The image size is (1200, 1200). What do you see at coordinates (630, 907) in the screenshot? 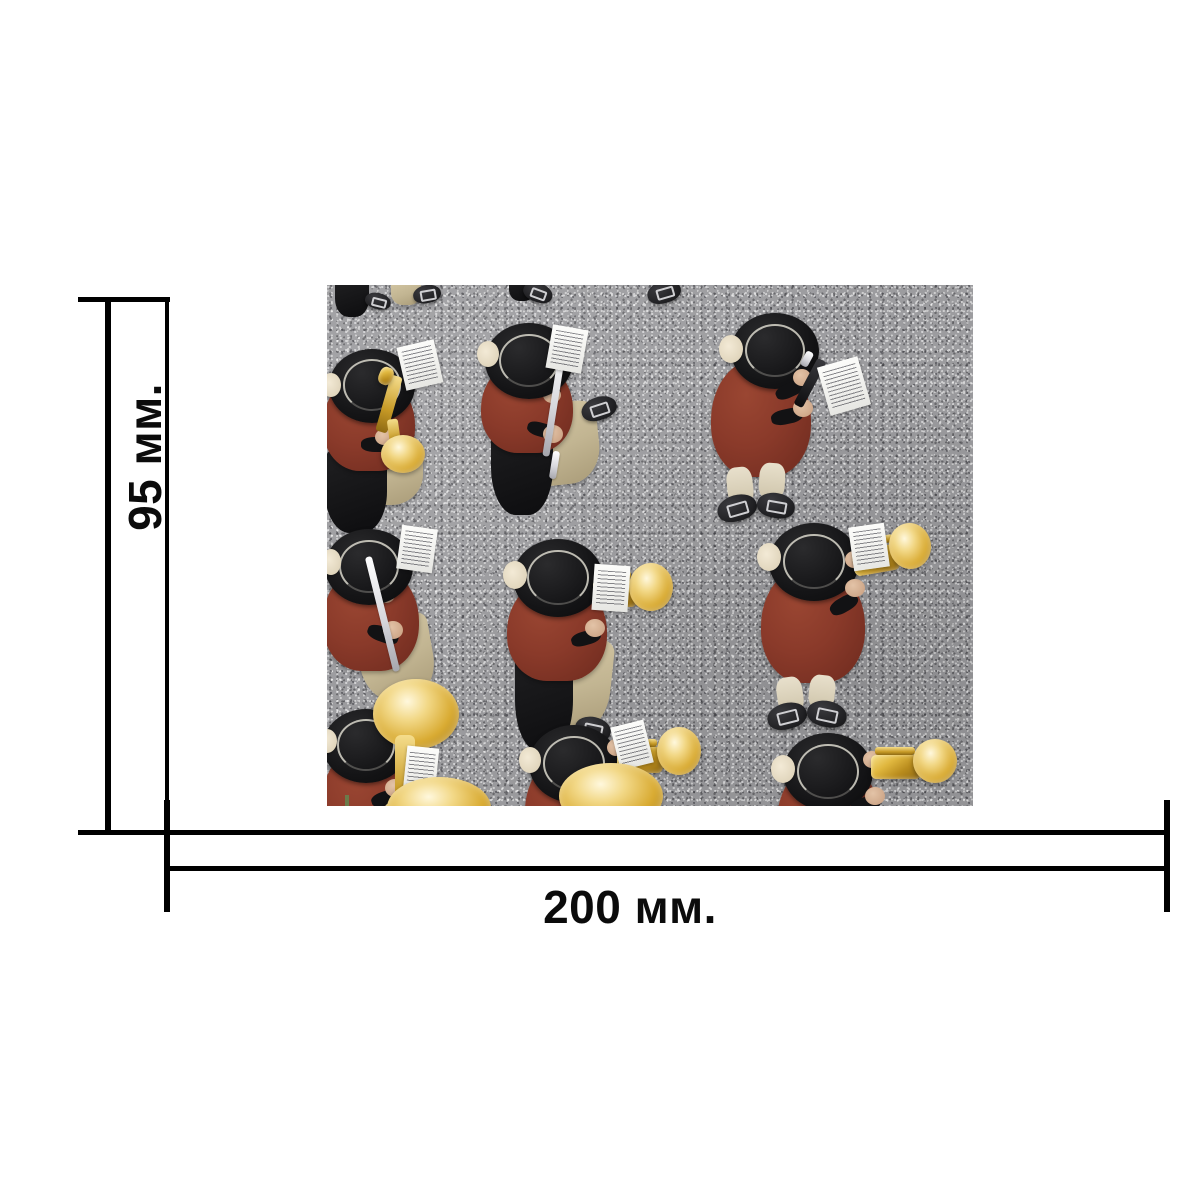
I see `width-dimension-label: 200 мм.` at bounding box center [630, 907].